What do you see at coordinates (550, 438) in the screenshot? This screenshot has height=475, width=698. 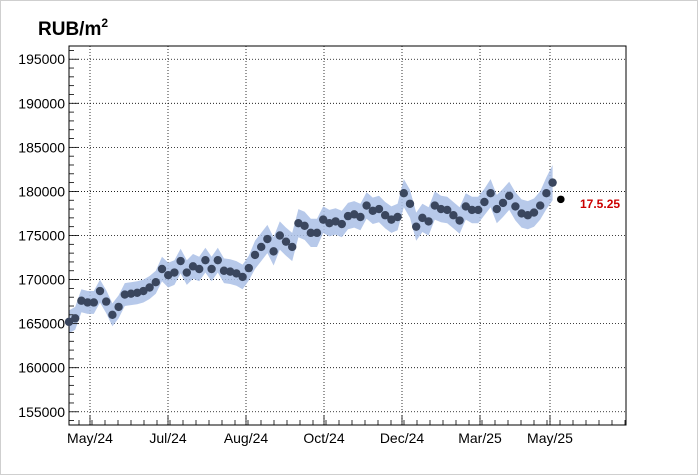 I see `x-tick-label: May/25` at bounding box center [550, 438].